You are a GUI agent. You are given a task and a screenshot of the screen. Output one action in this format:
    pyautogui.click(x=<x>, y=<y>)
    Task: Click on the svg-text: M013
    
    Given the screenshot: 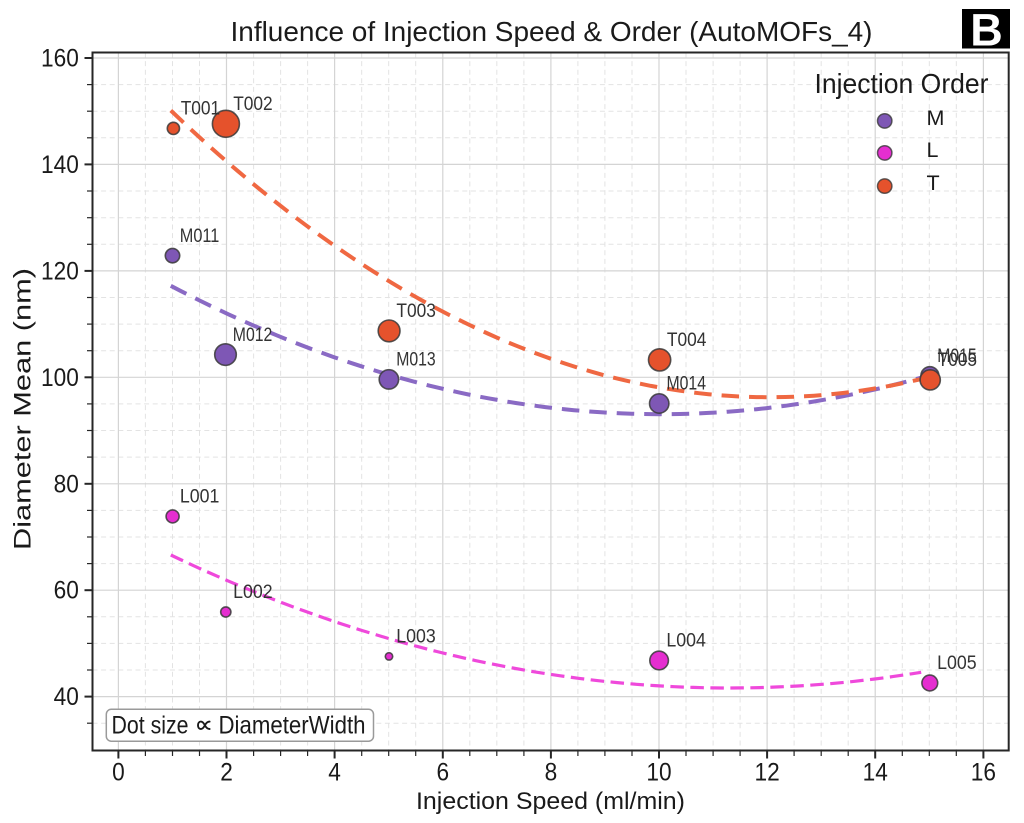 What is the action you would take?
    pyautogui.click(x=416, y=360)
    